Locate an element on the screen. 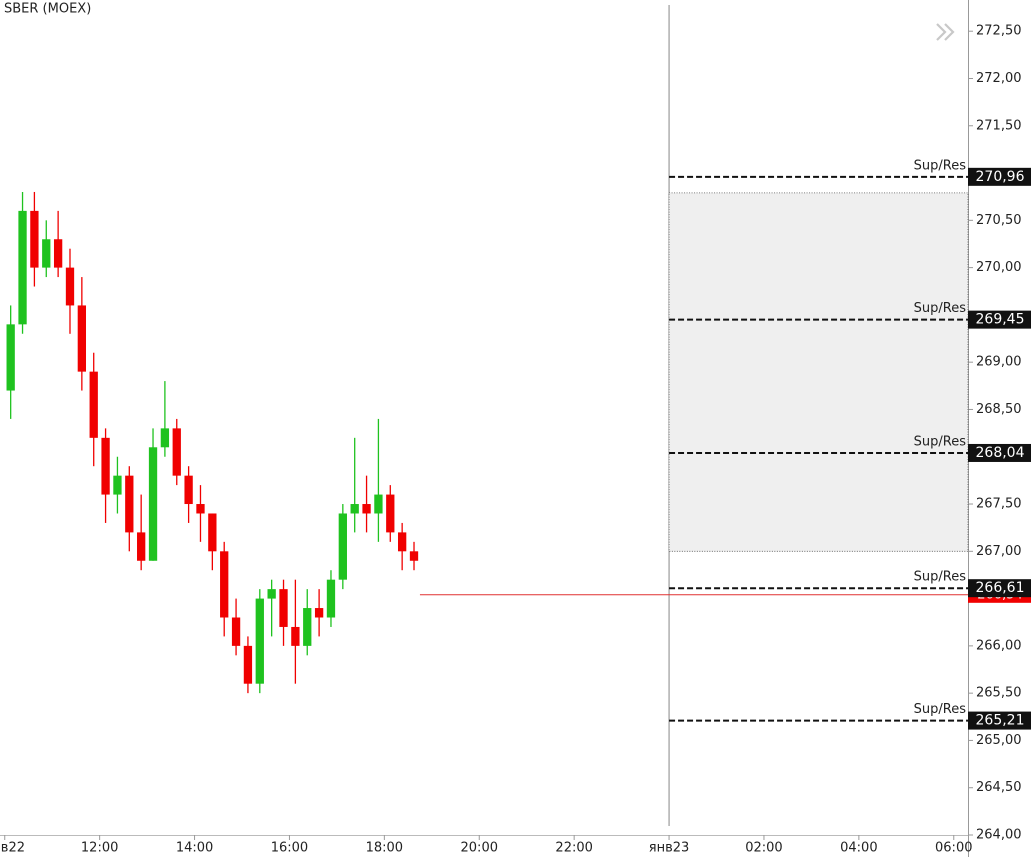 This screenshot has width=1031, height=857. x-tick-label: 22:00 is located at coordinates (573, 848).